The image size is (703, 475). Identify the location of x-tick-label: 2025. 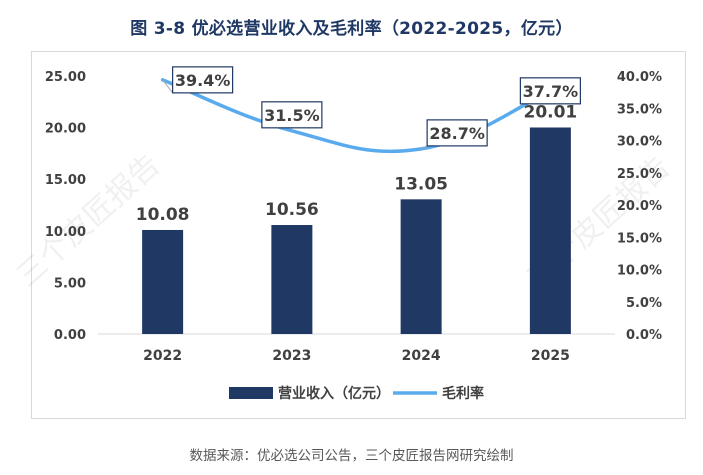
(550, 356).